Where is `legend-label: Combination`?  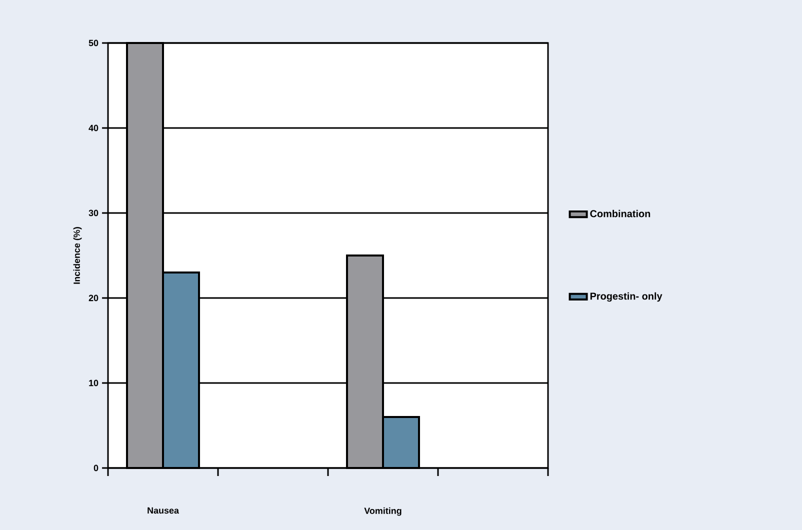 legend-label: Combination is located at coordinates (620, 214).